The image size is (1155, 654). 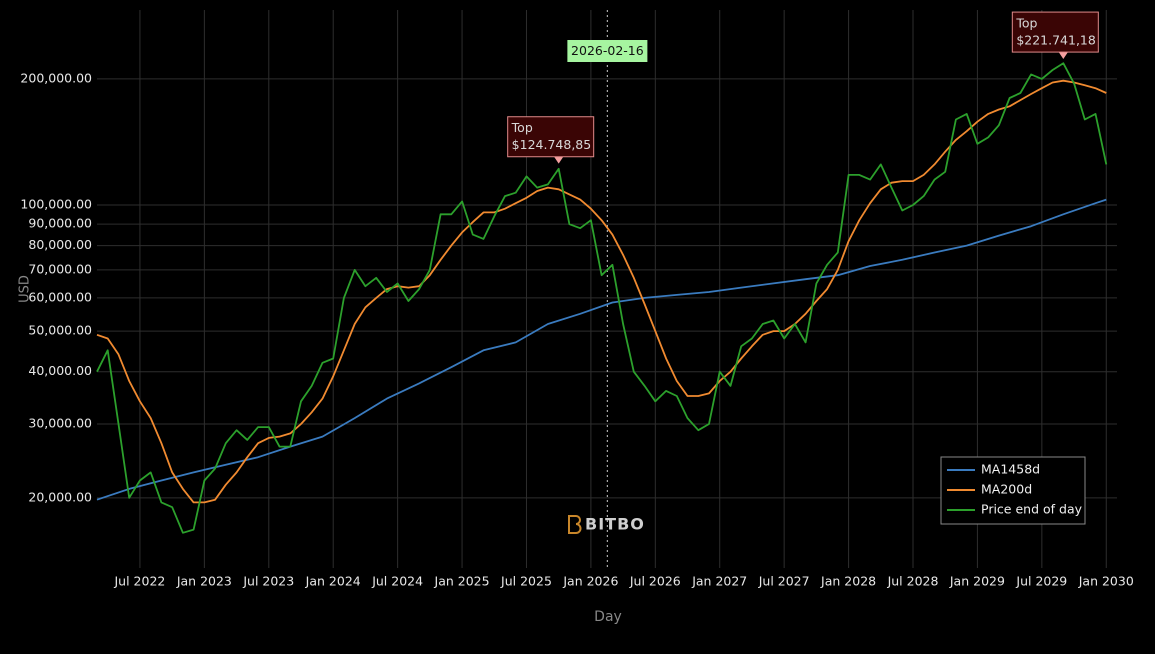 What do you see at coordinates (60, 496) in the screenshot?
I see `y-tick-label: 20,000.00` at bounding box center [60, 496].